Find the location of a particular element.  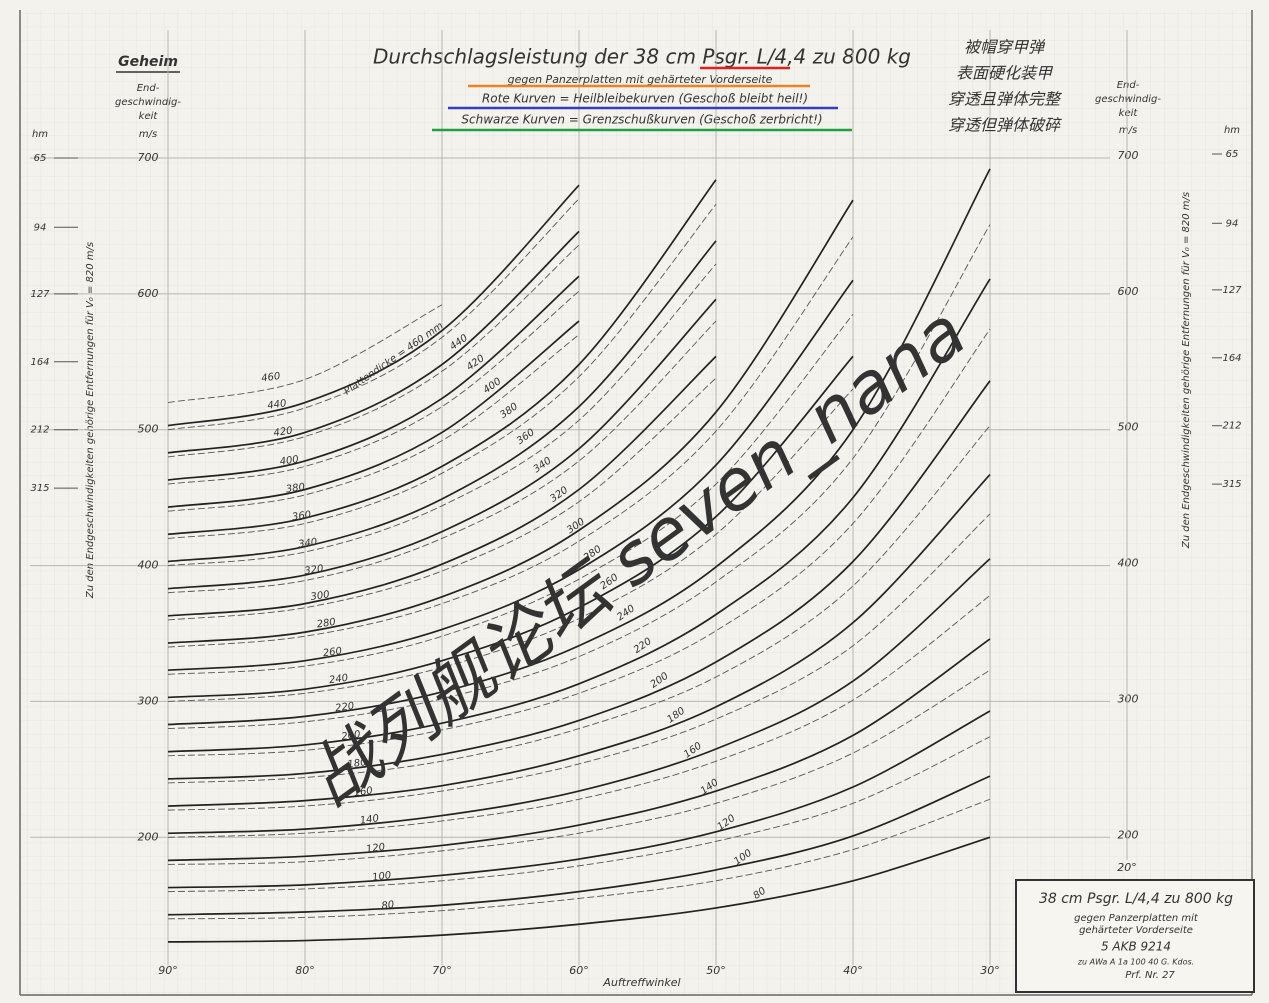

hm-tick-label: 212 is located at coordinates (1231, 426).